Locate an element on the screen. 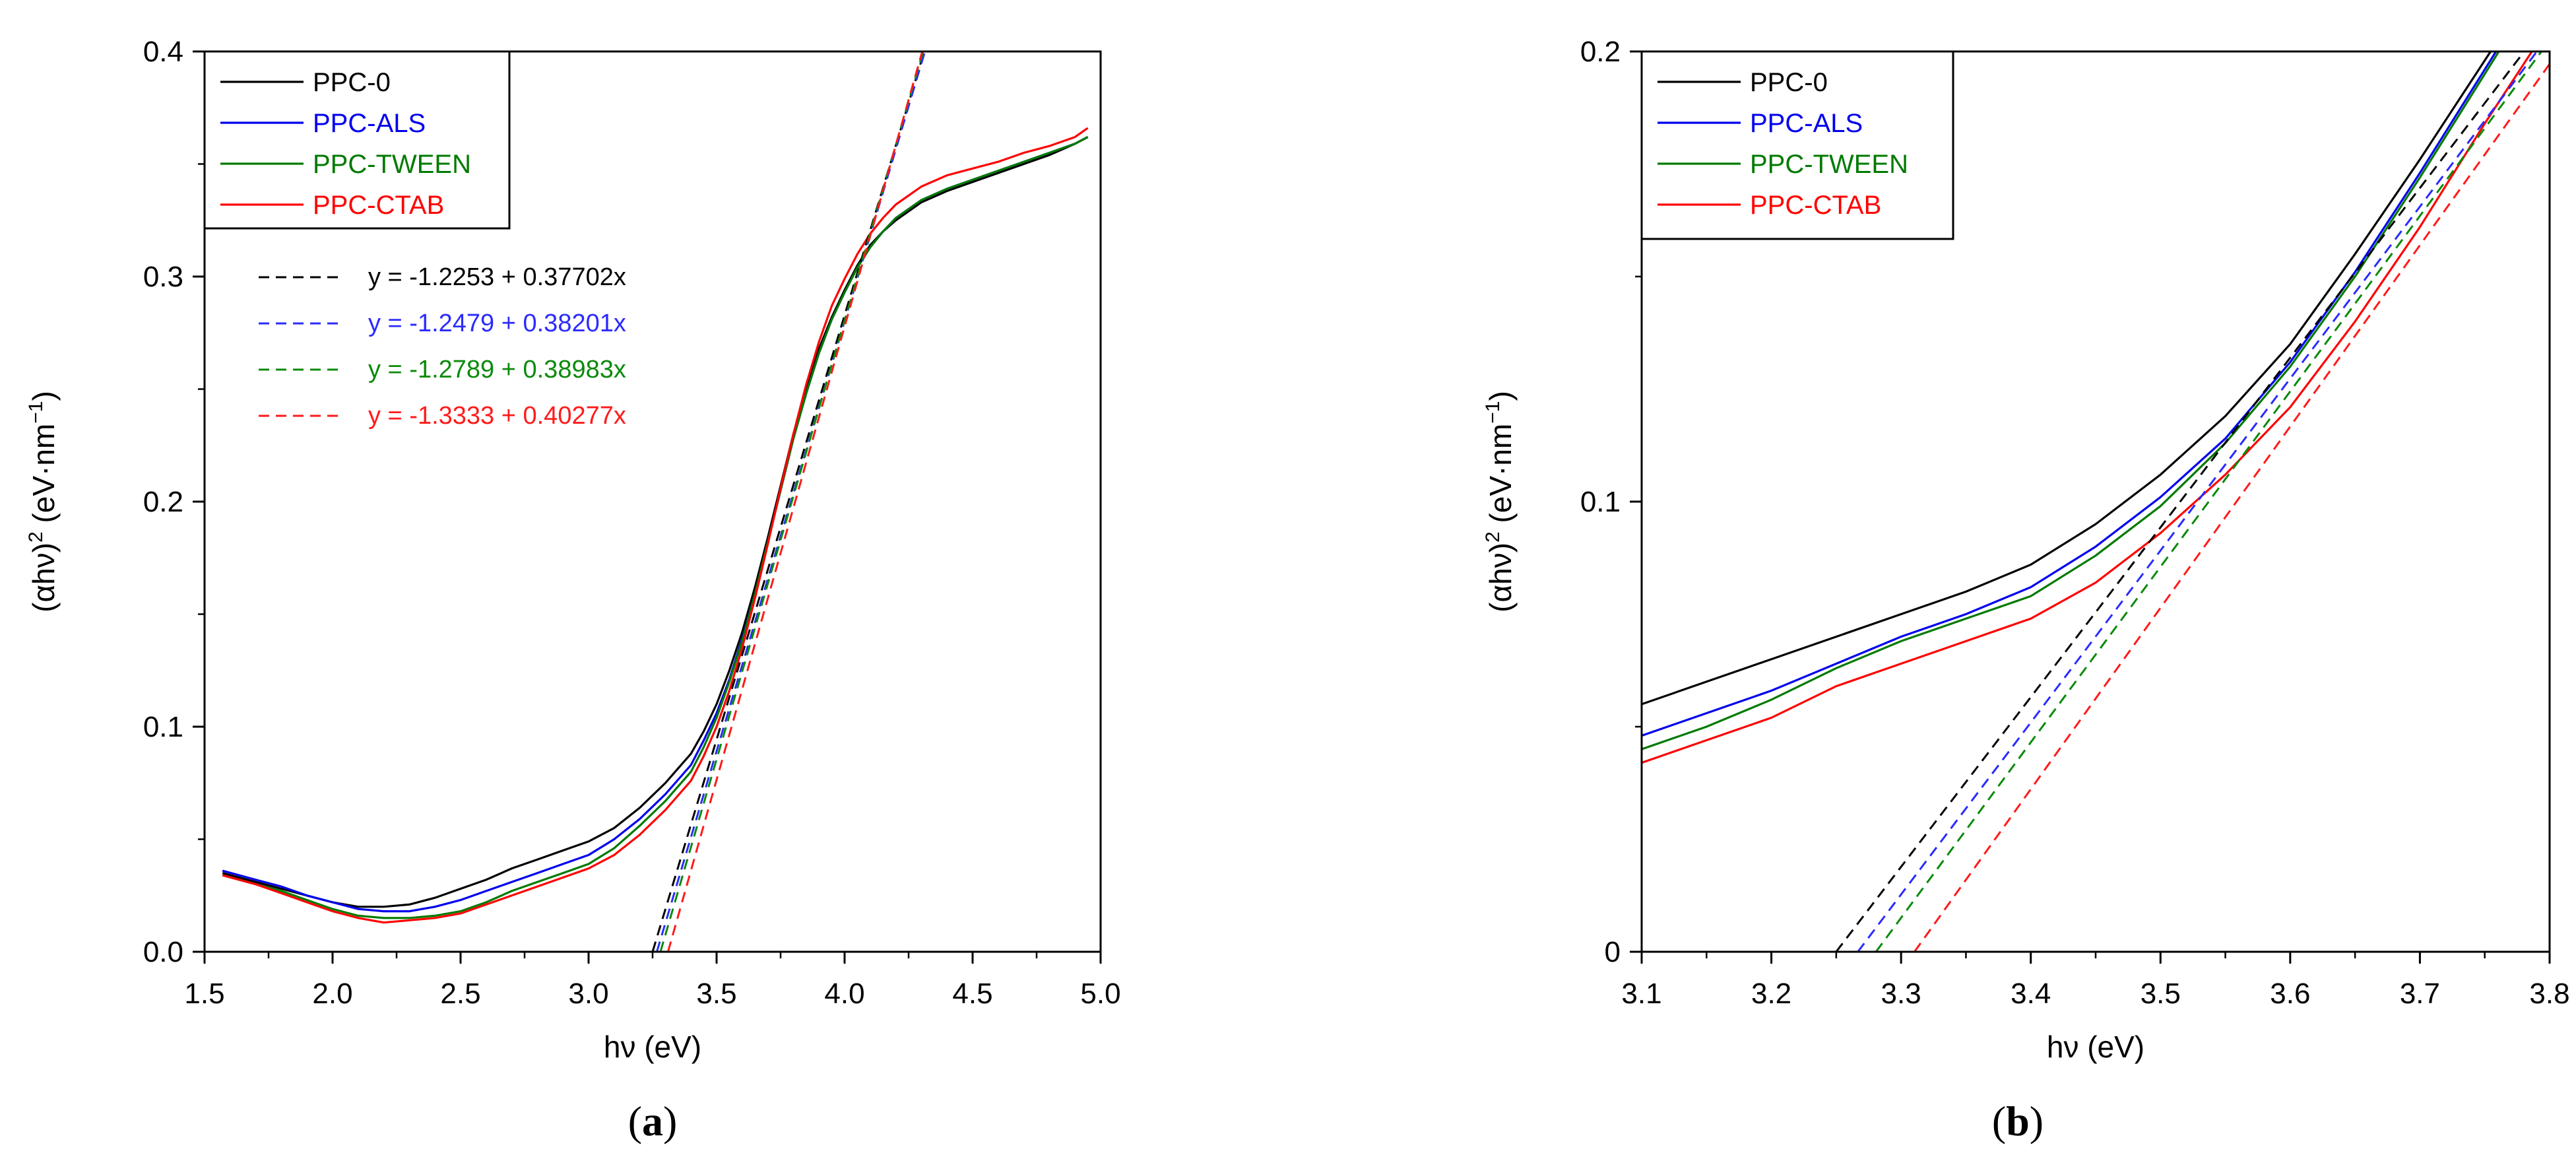 The image size is (2576, 1161). fit-equation-label: y = -1.2479 + 0.38201x is located at coordinates (497, 323).